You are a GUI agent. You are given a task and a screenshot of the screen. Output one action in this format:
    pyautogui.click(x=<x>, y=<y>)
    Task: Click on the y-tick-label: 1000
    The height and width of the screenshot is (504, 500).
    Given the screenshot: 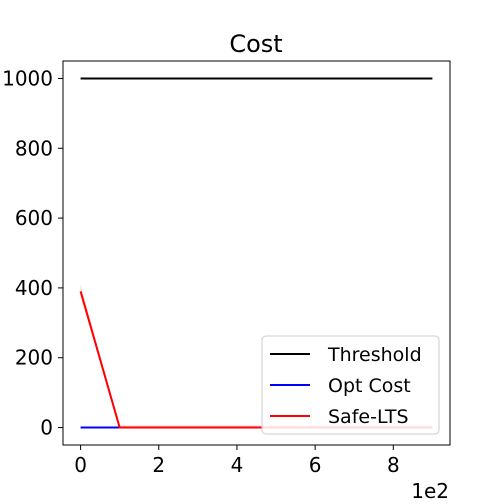 What is the action you would take?
    pyautogui.click(x=27, y=78)
    